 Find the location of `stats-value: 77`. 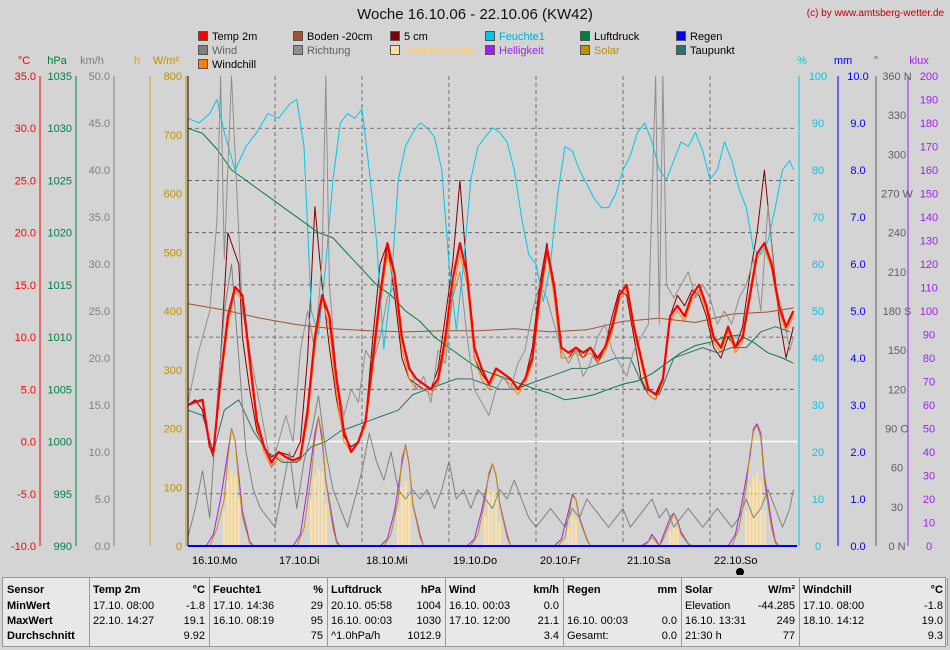

stats-value: 77 is located at coordinates (788, 636).